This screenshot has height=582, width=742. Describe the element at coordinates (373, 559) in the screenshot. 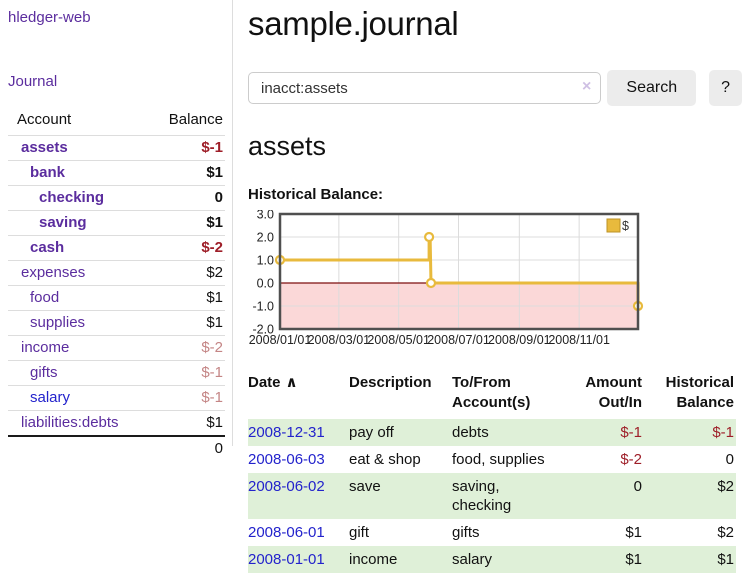

I see `register-description-cell: income` at that location.